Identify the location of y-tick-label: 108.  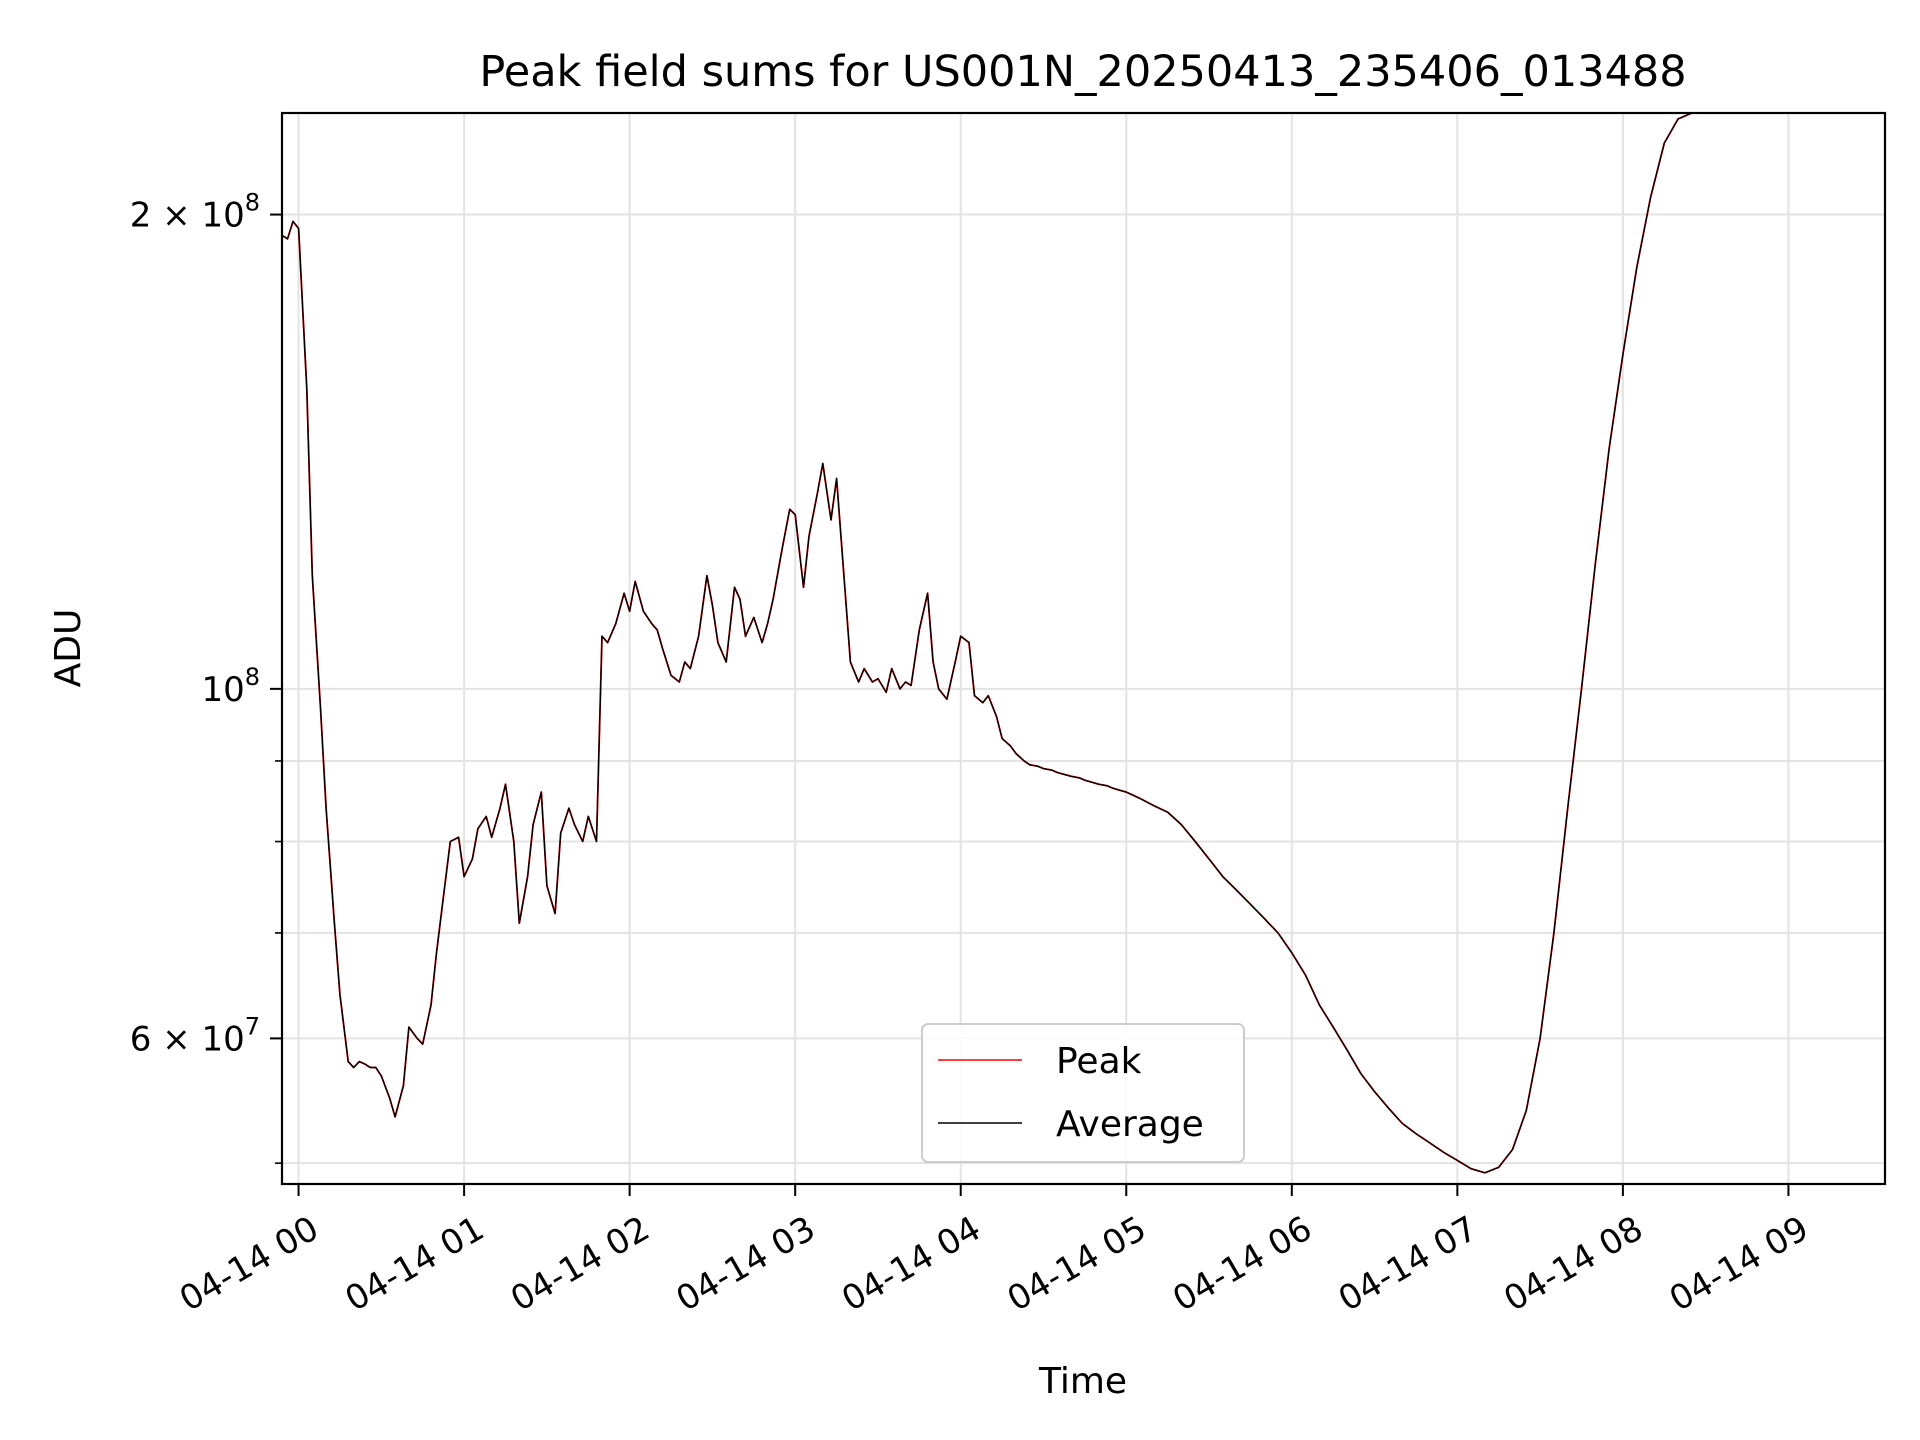
(230, 686).